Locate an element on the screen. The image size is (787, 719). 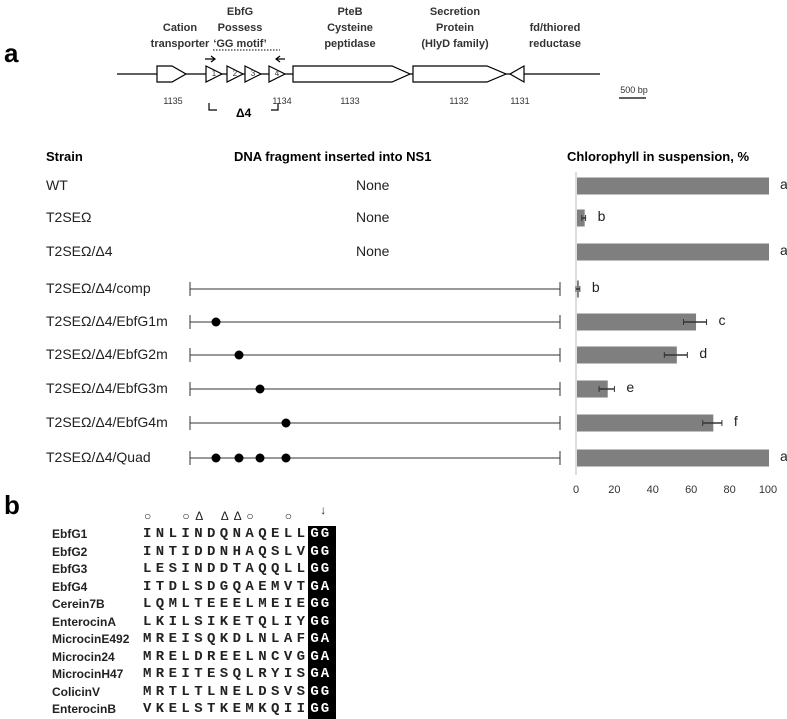
sequence-name: EnterocinB is located at coordinates (84, 709).